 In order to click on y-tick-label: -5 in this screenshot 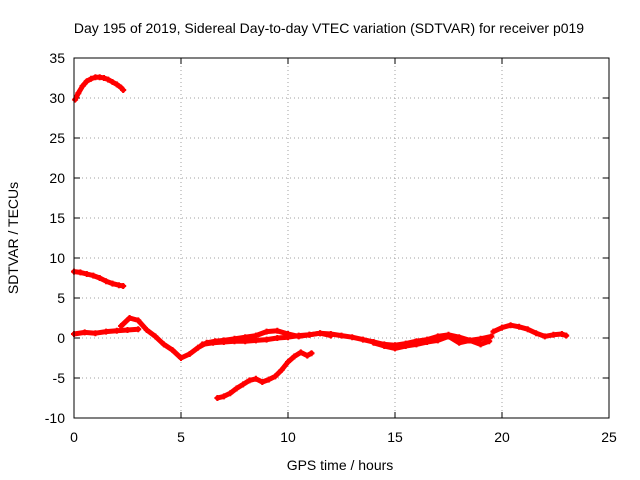, I will do `click(59, 378)`.